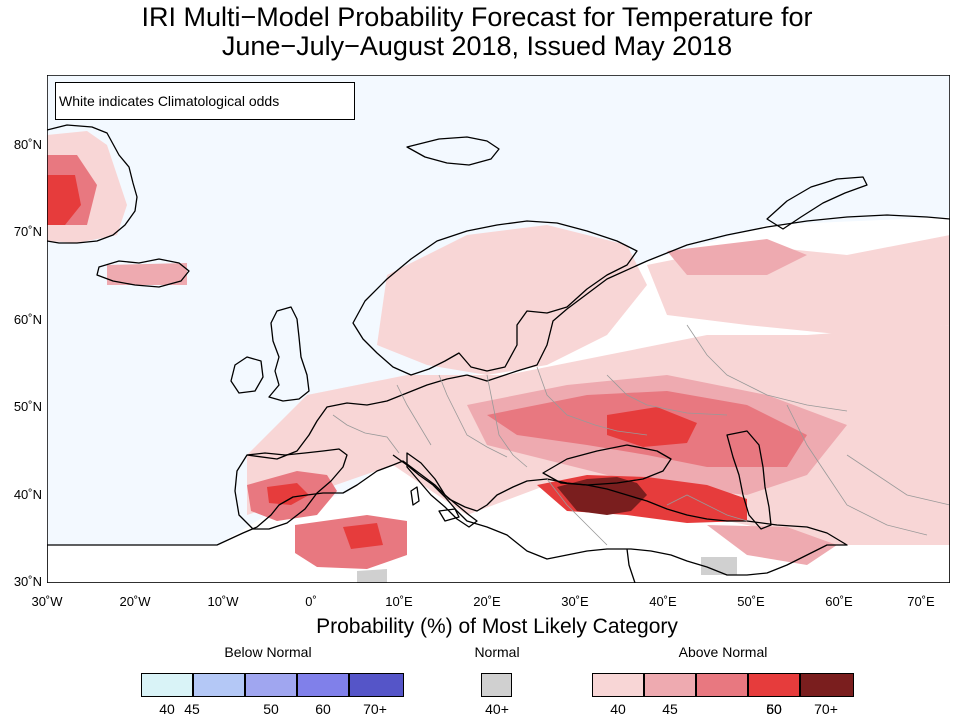 The image size is (954, 717). Describe the element at coordinates (415, 496) in the screenshot. I see `coast-sardinia` at that location.